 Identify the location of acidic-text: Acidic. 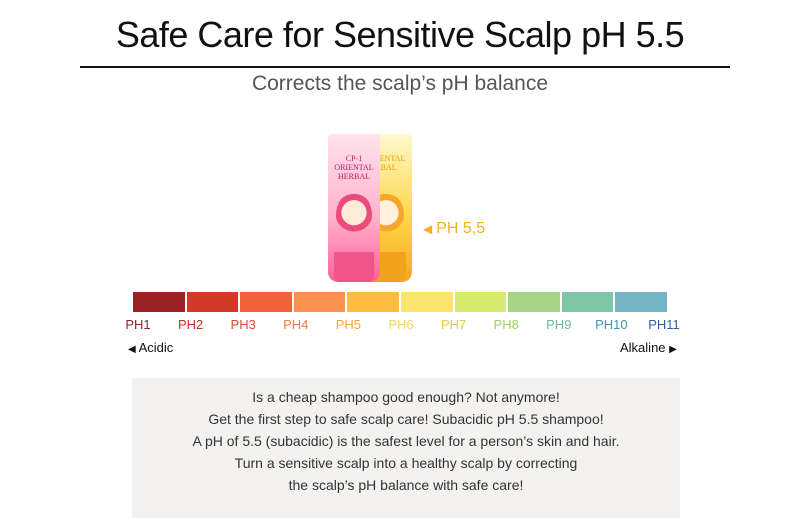
(156, 347).